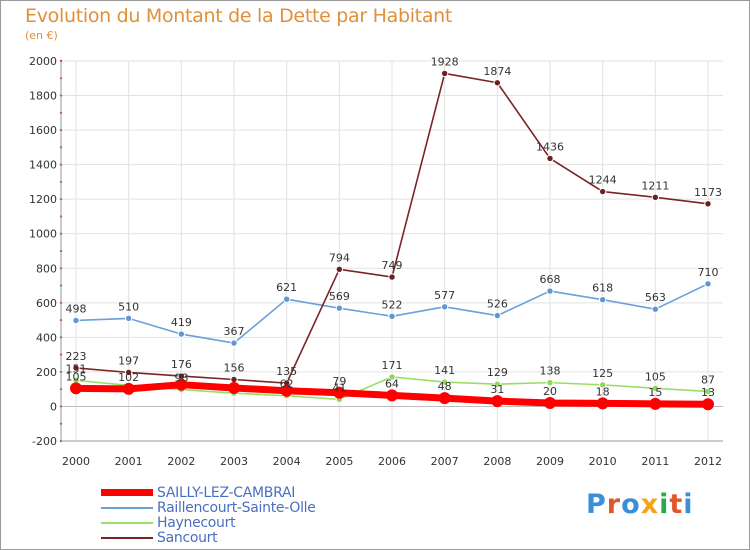 The image size is (750, 550). What do you see at coordinates (602, 288) in the screenshot?
I see `data-label: 618` at bounding box center [602, 288].